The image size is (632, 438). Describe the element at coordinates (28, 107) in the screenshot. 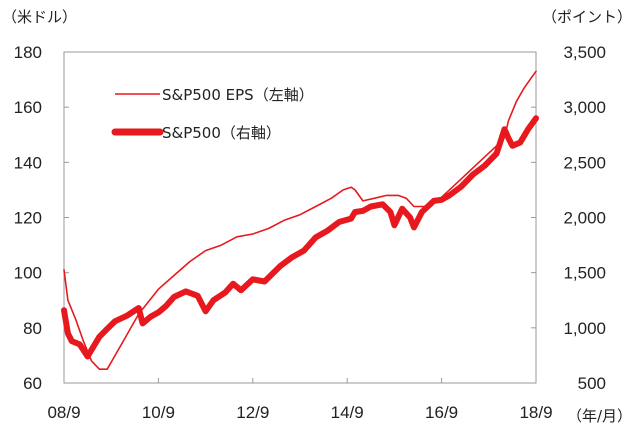

I see `left-axis-tick-label: 160` at that location.